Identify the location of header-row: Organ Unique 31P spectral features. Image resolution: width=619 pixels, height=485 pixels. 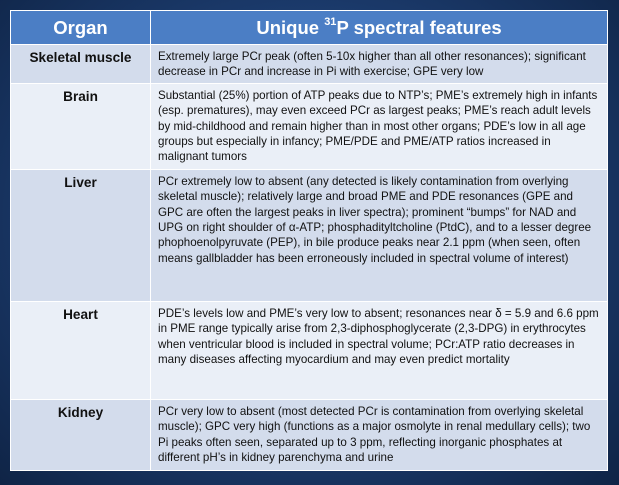
(309, 27).